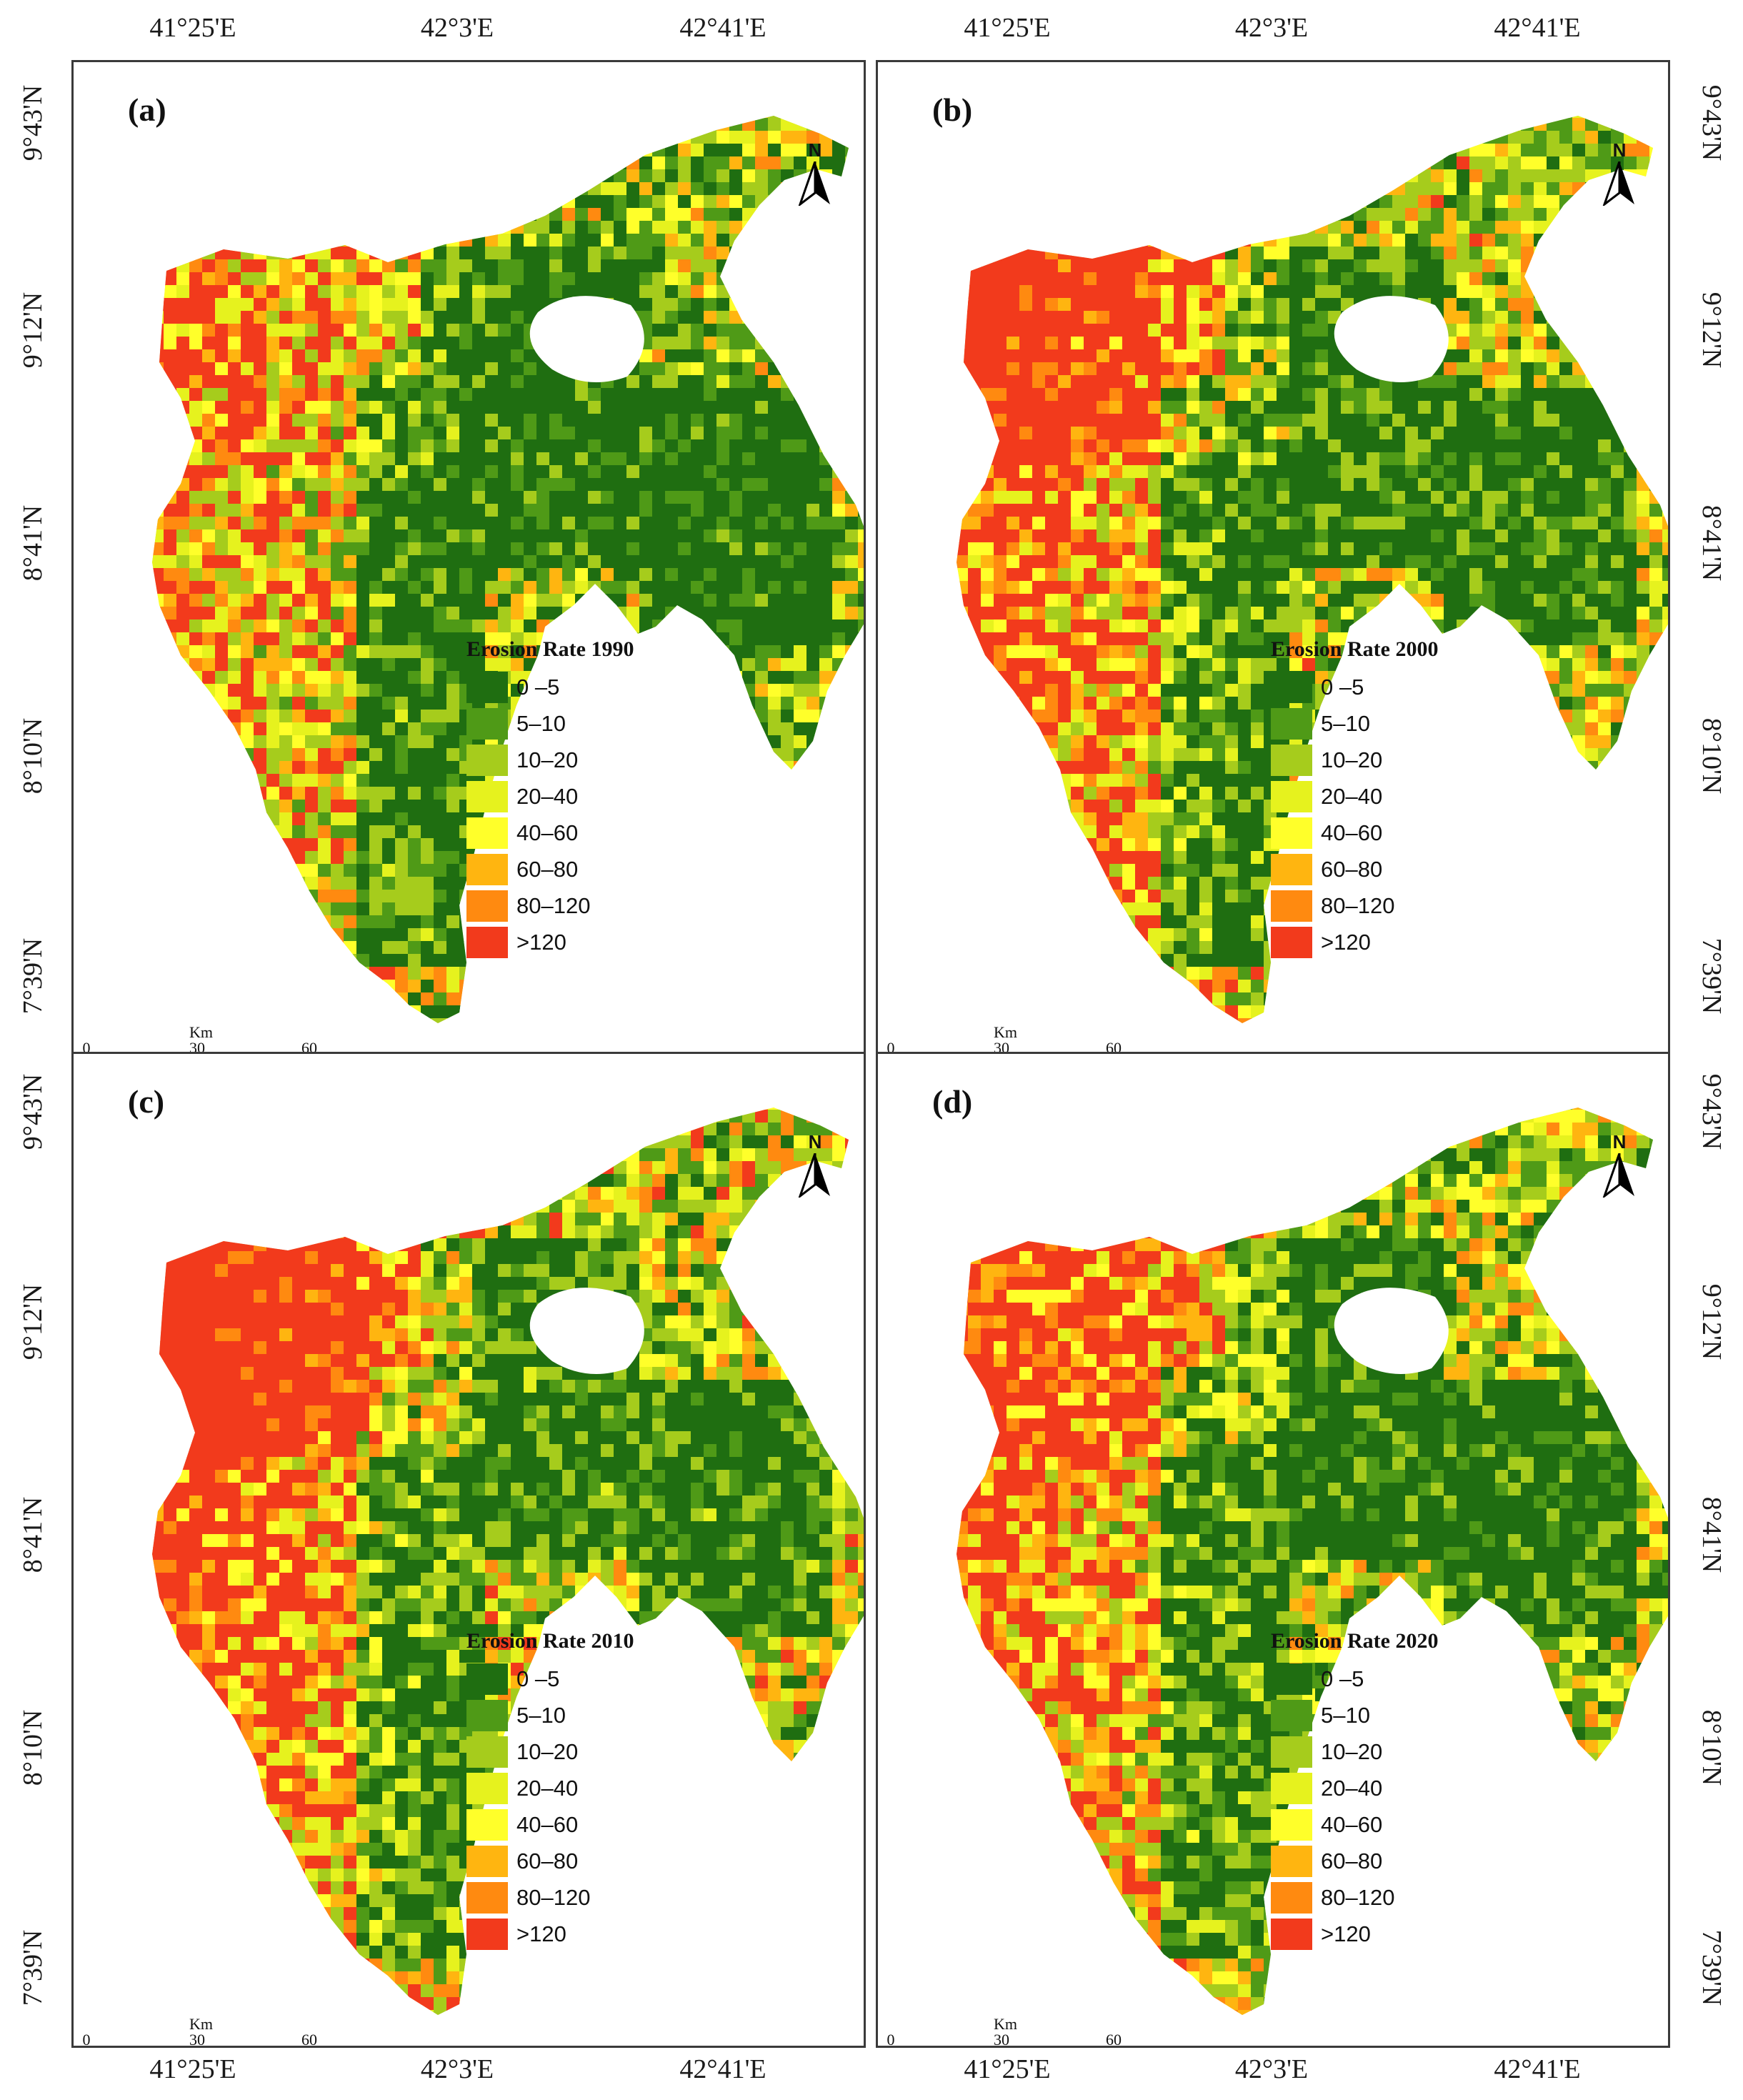  What do you see at coordinates (1712, 1111) in the screenshot?
I see `right-latitude-label: 9°43'N` at bounding box center [1712, 1111].